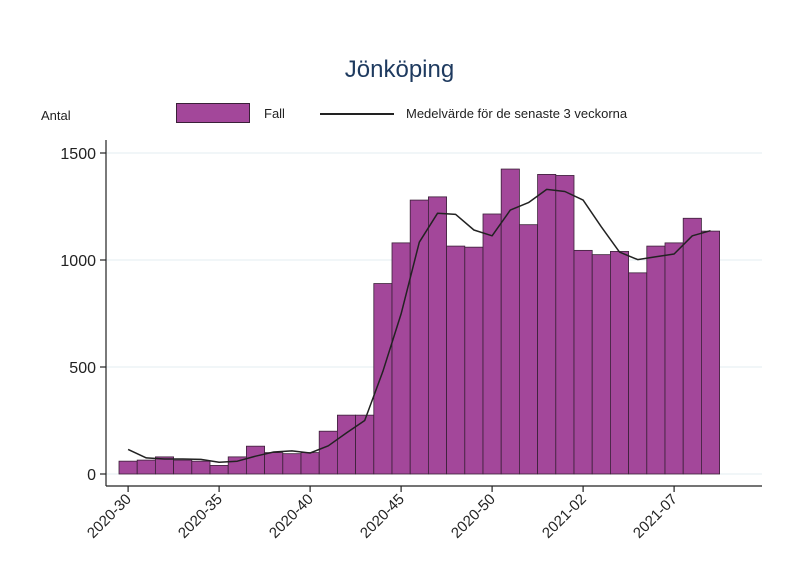 The width and height of the screenshot is (799, 579). Describe the element at coordinates (274, 113) in the screenshot. I see `legend-label-fall: Fall` at that location.